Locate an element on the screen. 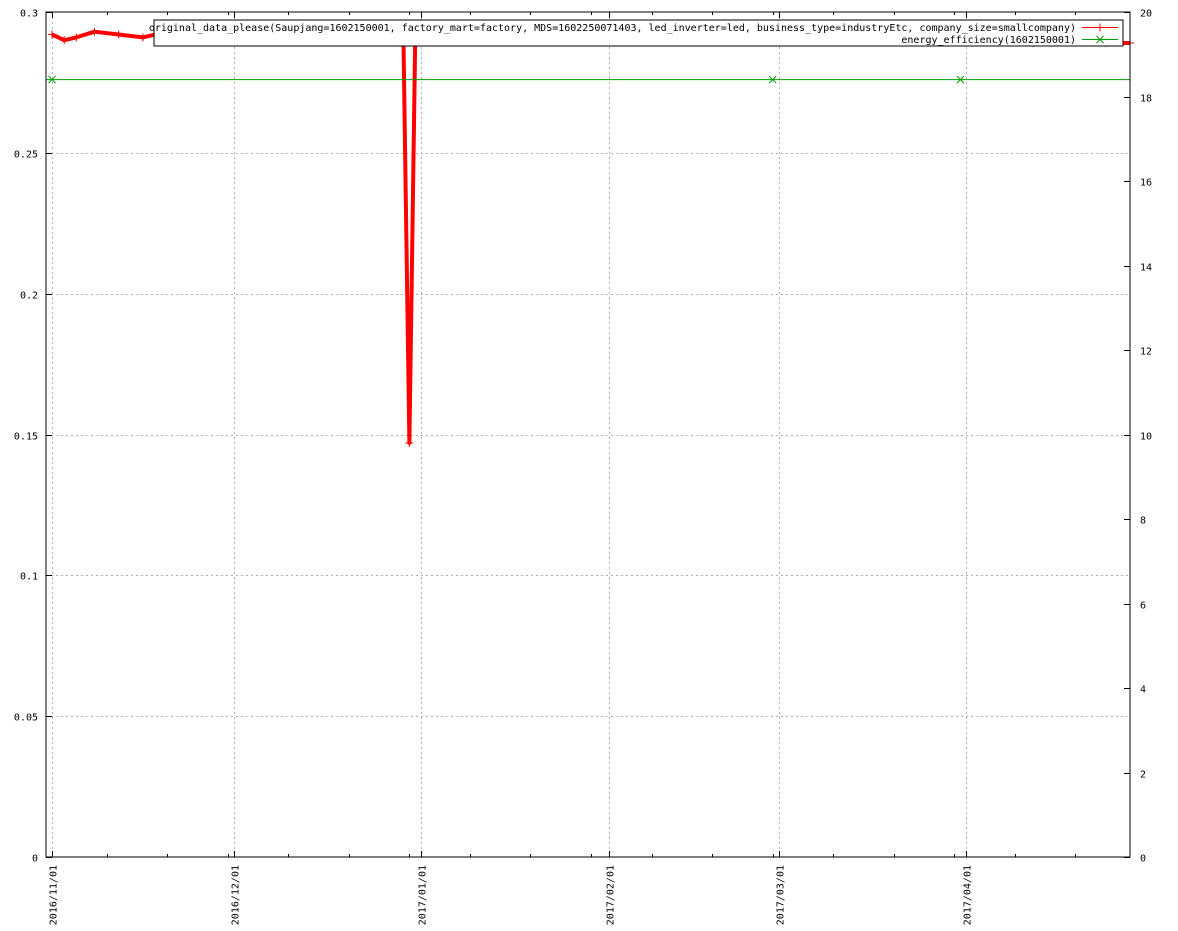 The image size is (1178, 931). y2-tick-label: 6 is located at coordinates (1143, 606).